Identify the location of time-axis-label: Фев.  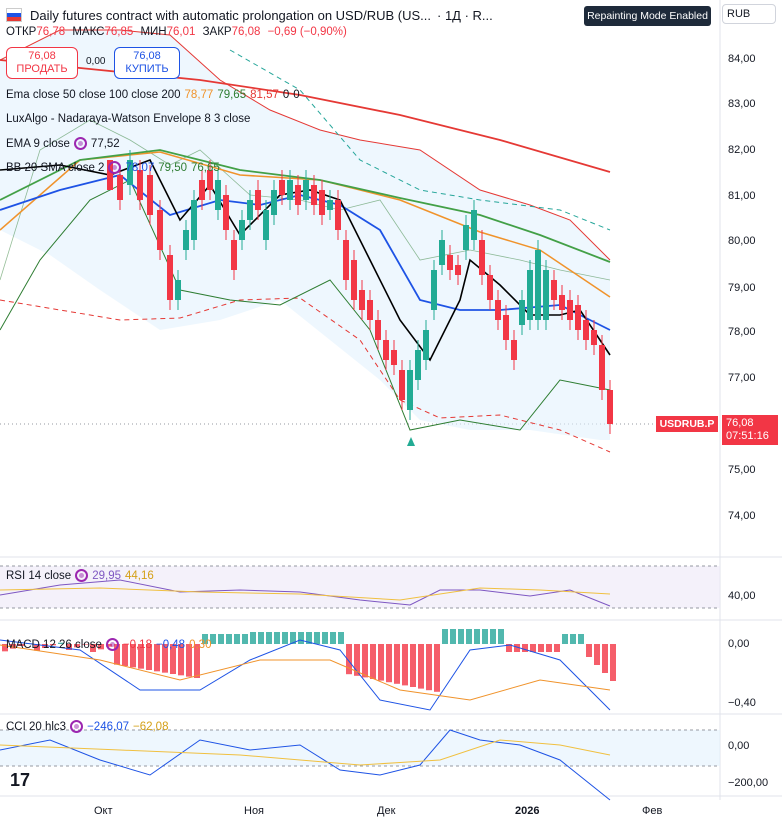
(652, 811).